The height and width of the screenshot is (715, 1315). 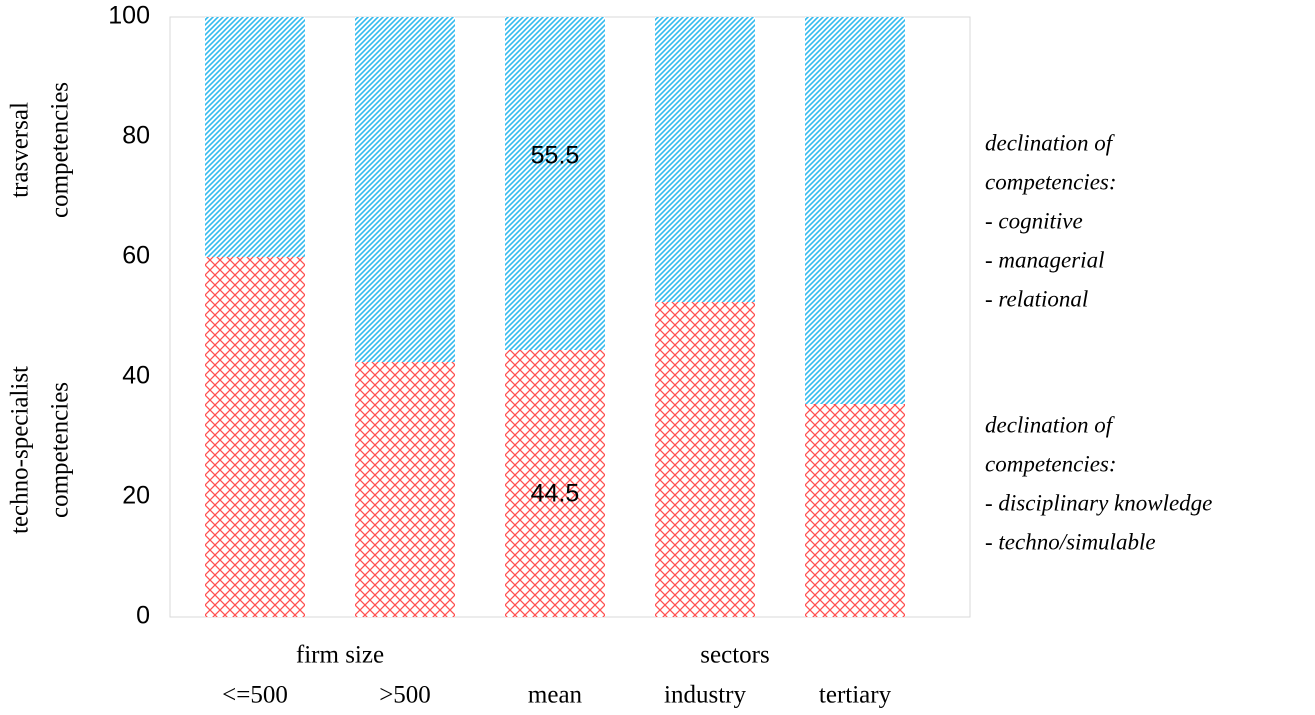 I want to click on annotation: - cognitive, so click(x=1034, y=220).